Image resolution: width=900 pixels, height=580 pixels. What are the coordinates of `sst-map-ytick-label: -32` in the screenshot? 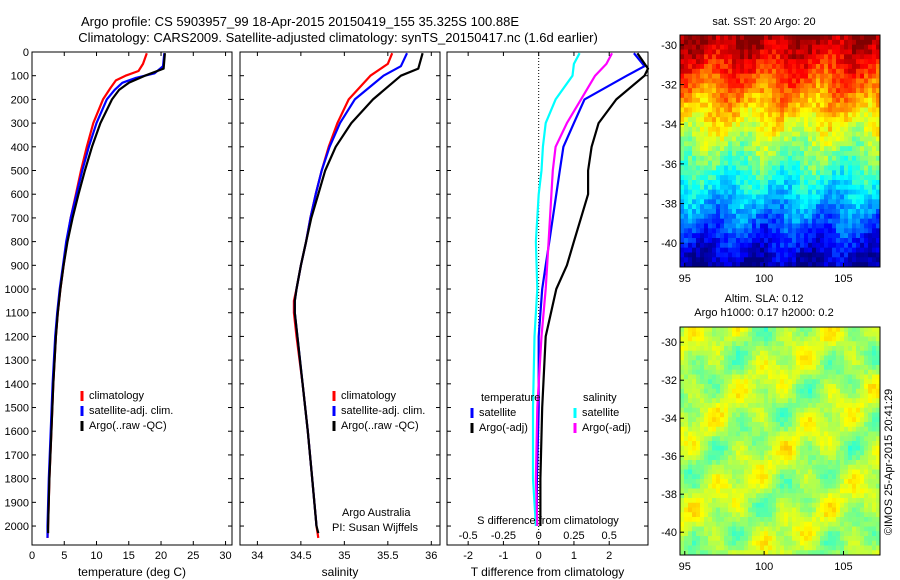 It's located at (669, 86).